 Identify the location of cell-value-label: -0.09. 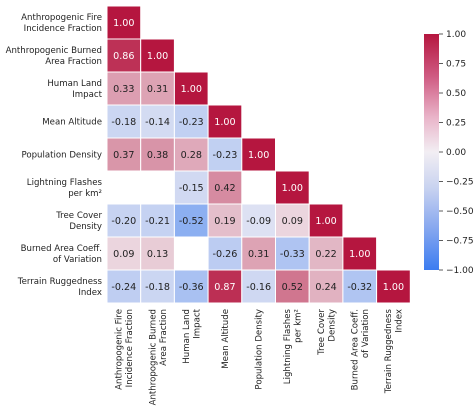
(258, 221).